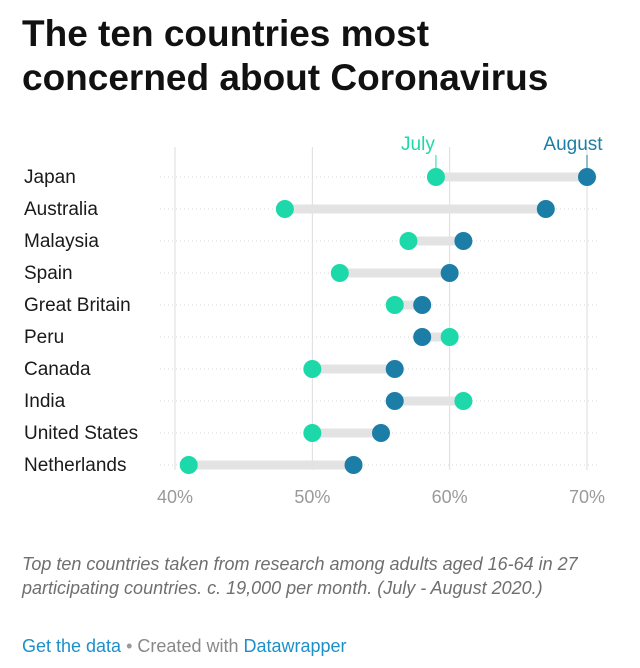 Image resolution: width=640 pixels, height=668 pixels. Describe the element at coordinates (77, 305) in the screenshot. I see `category-label: Great Britain` at that location.